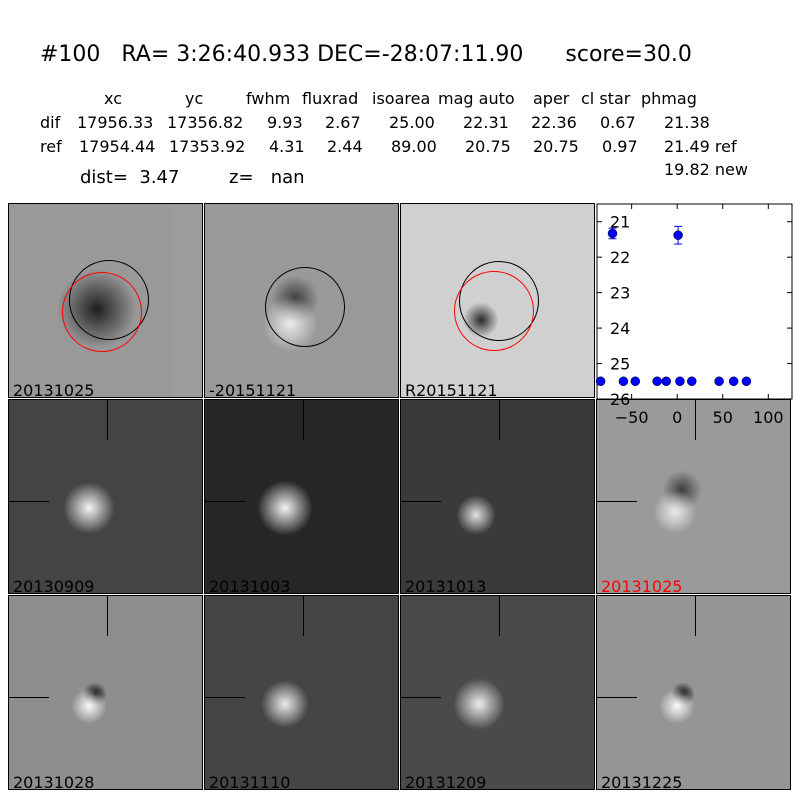 This screenshot has height=800, width=800. Describe the element at coordinates (620, 222) in the screenshot. I see `y-tick-label: 21` at that location.